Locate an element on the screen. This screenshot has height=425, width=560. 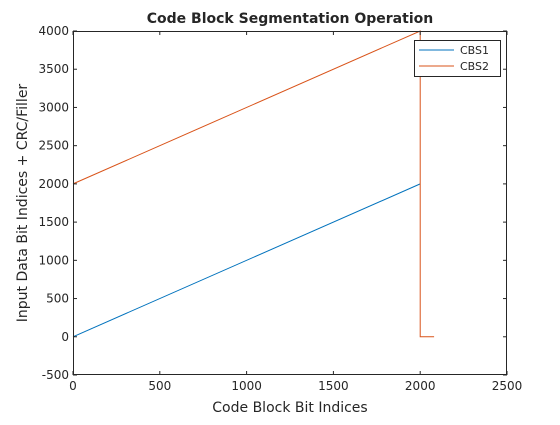
x-tick-label: 1000 is located at coordinates (246, 386).